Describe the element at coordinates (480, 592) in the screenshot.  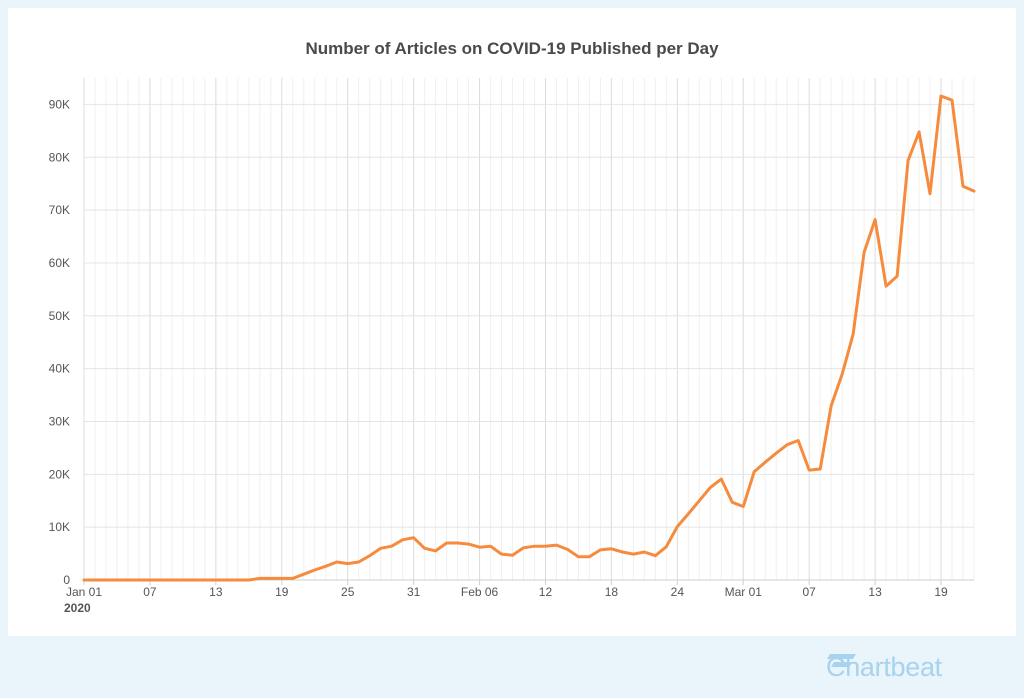
I see `x-tick-label: Feb 06` at that location.